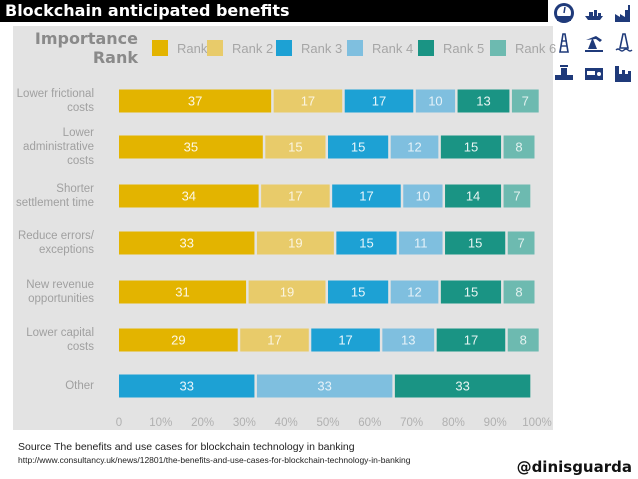 The width and height of the screenshot is (638, 479). Describe the element at coordinates (60, 292) in the screenshot. I see `category-label: New revenue opportunities` at that location.